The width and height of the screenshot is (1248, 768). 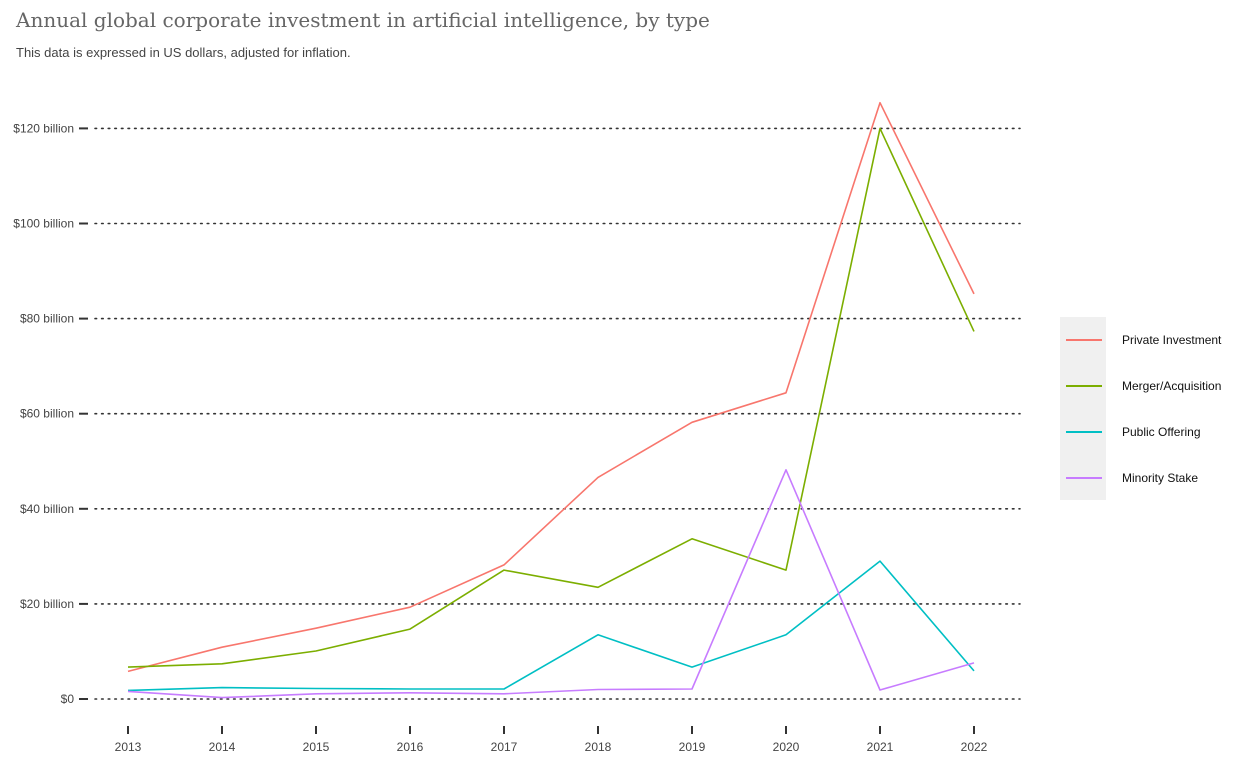 I want to click on y-tick-label: $40 billion, so click(x=47, y=509).